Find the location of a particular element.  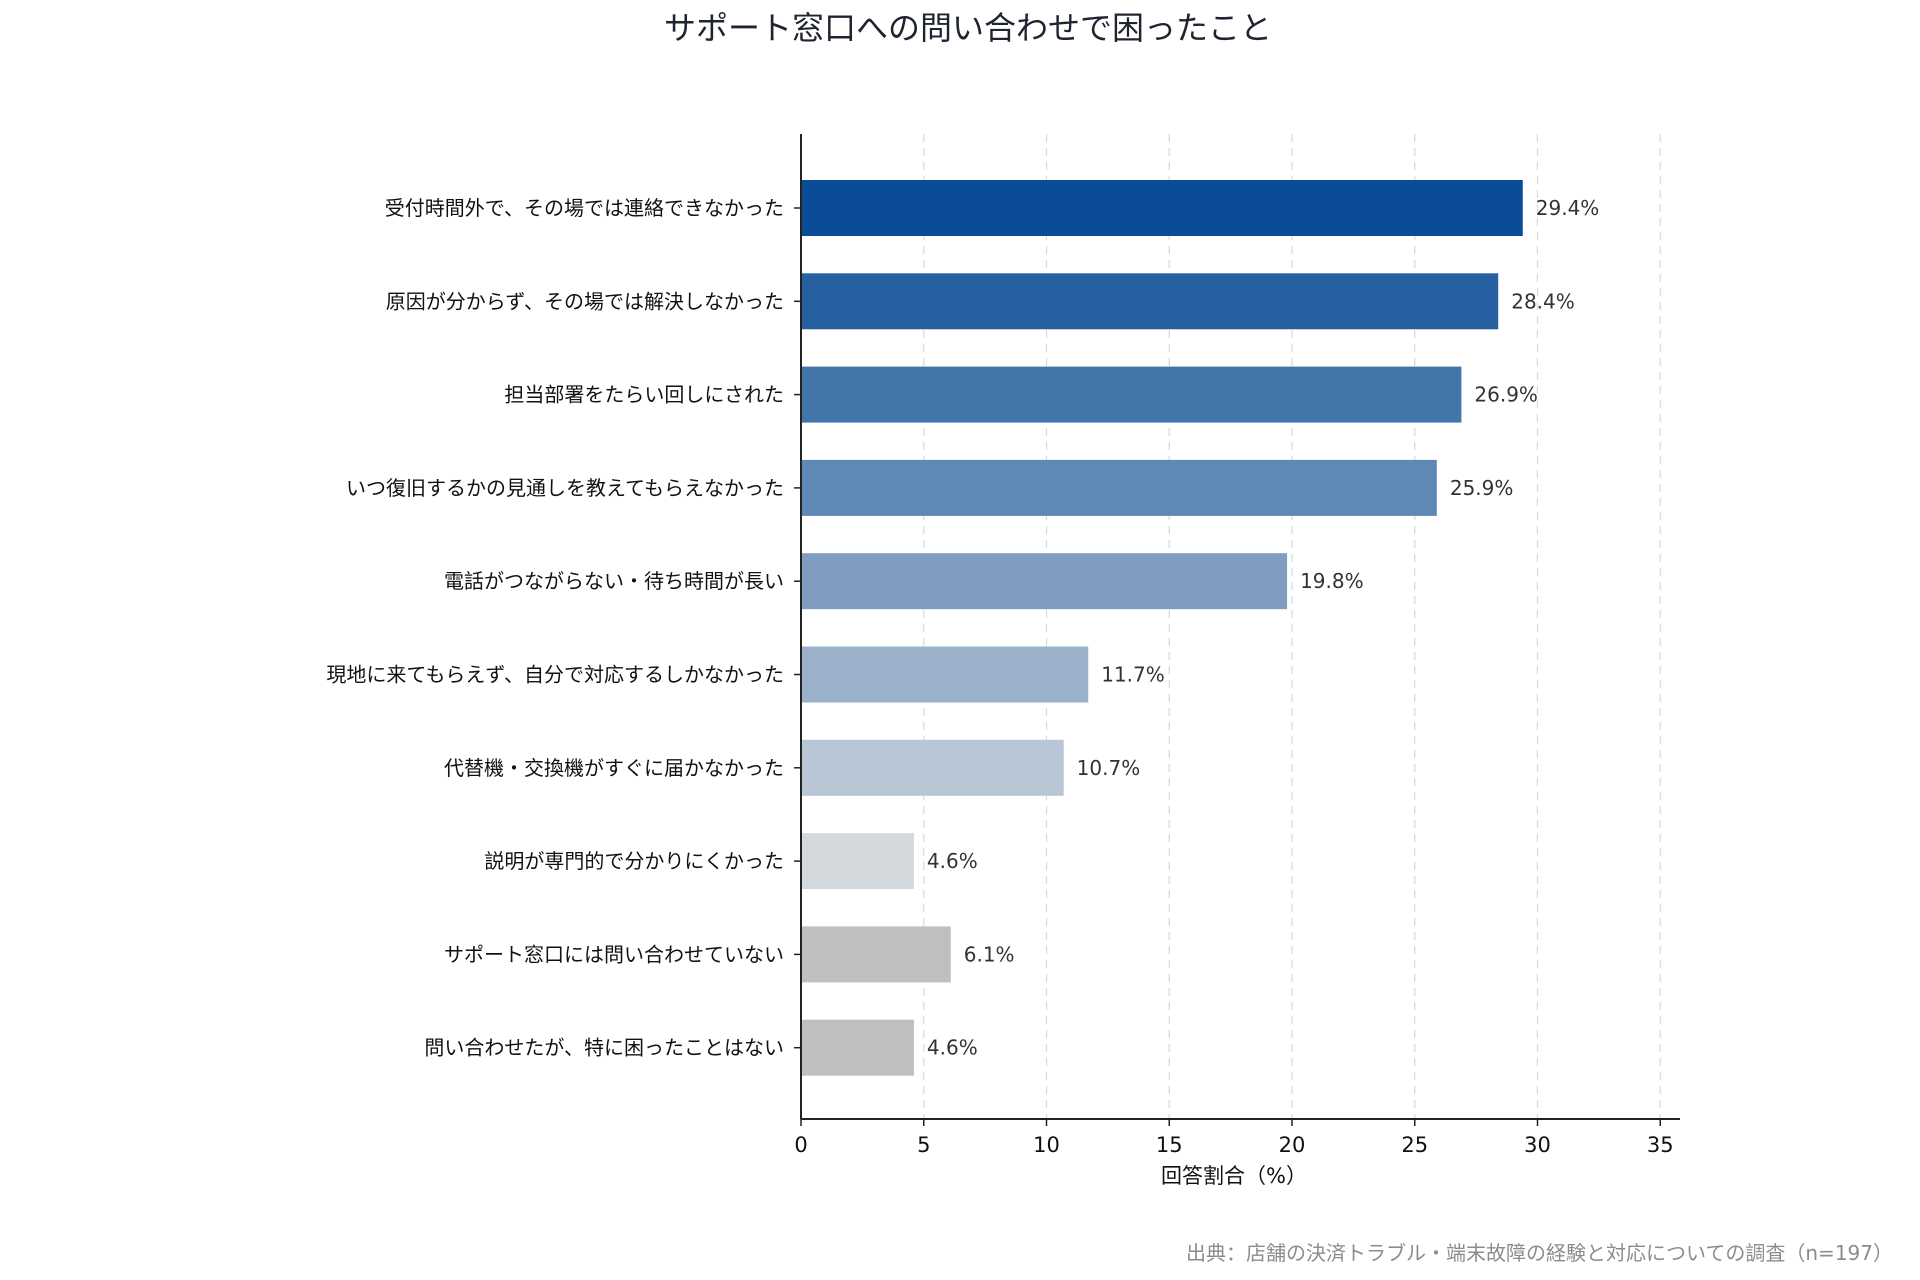

category-label: 問い合わせたが、特に困ったことはない is located at coordinates (604, 1048).